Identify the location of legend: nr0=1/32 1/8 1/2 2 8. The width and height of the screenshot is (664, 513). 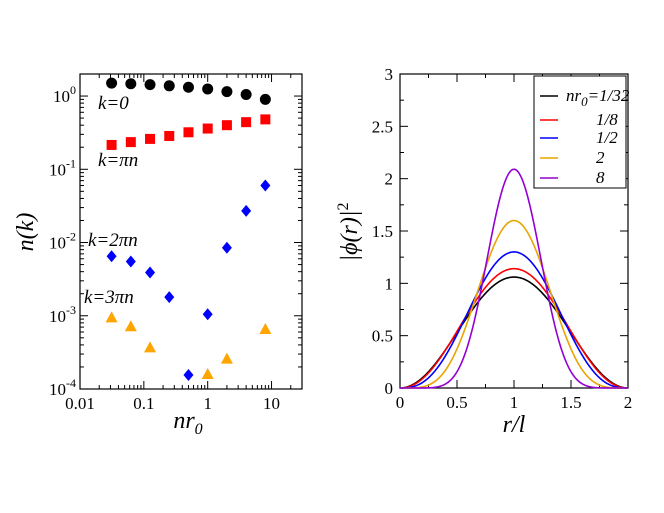
(581, 132).